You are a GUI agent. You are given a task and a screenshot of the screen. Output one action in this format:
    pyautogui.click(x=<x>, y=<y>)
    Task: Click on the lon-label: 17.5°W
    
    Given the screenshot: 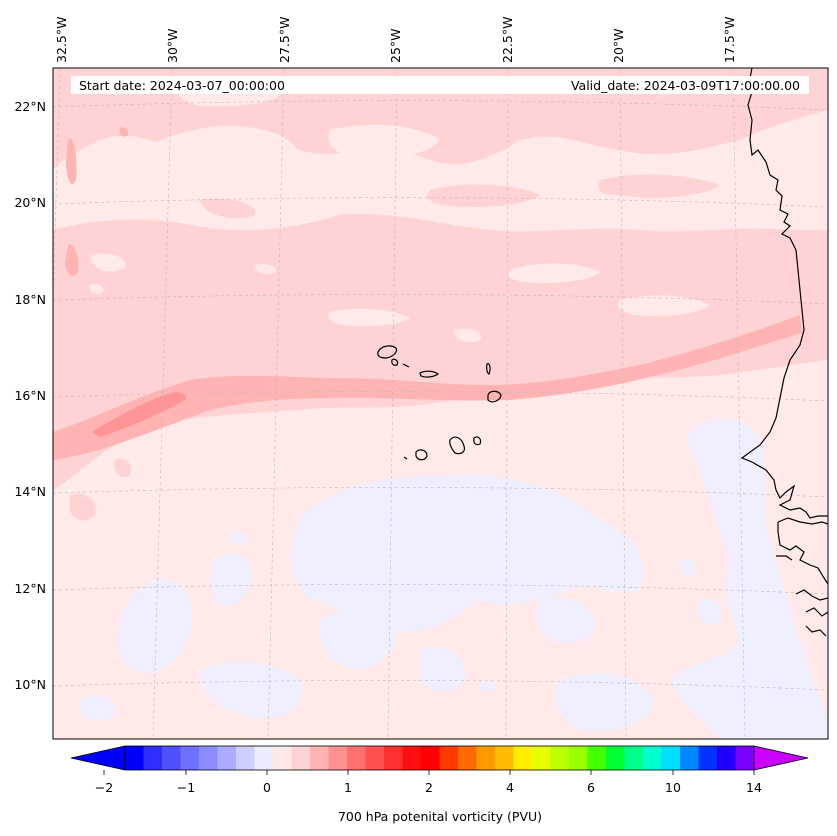 What is the action you would take?
    pyautogui.click(x=729, y=40)
    